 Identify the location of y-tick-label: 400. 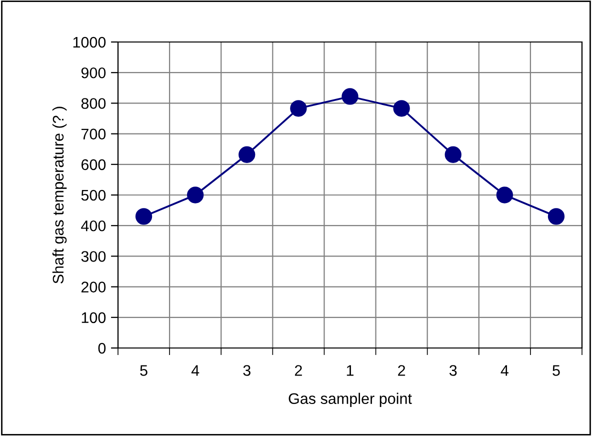
(93, 226).